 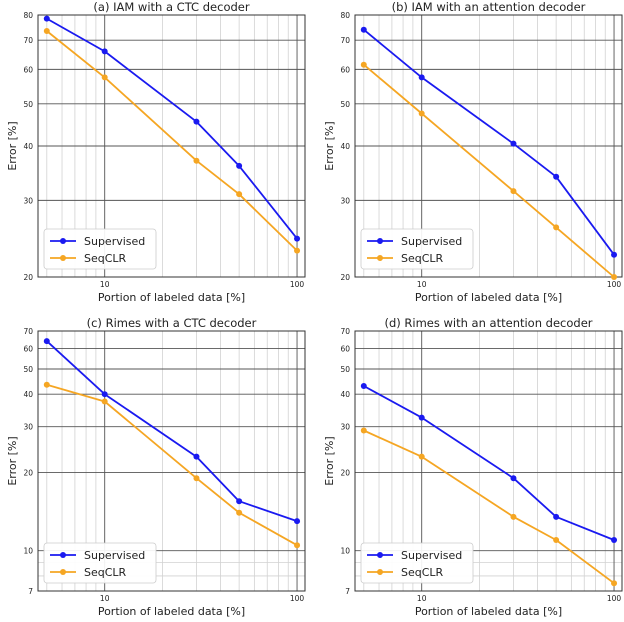 What do you see at coordinates (488, 323) in the screenshot?
I see `chart-title: (d) Rimes with an attention decoder` at bounding box center [488, 323].